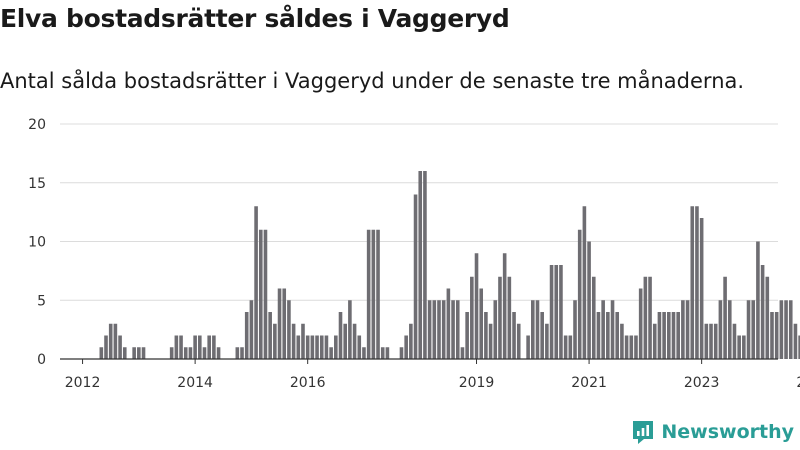  What do you see at coordinates (477, 383) in the screenshot?
I see `x-tick-label: 2019` at bounding box center [477, 383].